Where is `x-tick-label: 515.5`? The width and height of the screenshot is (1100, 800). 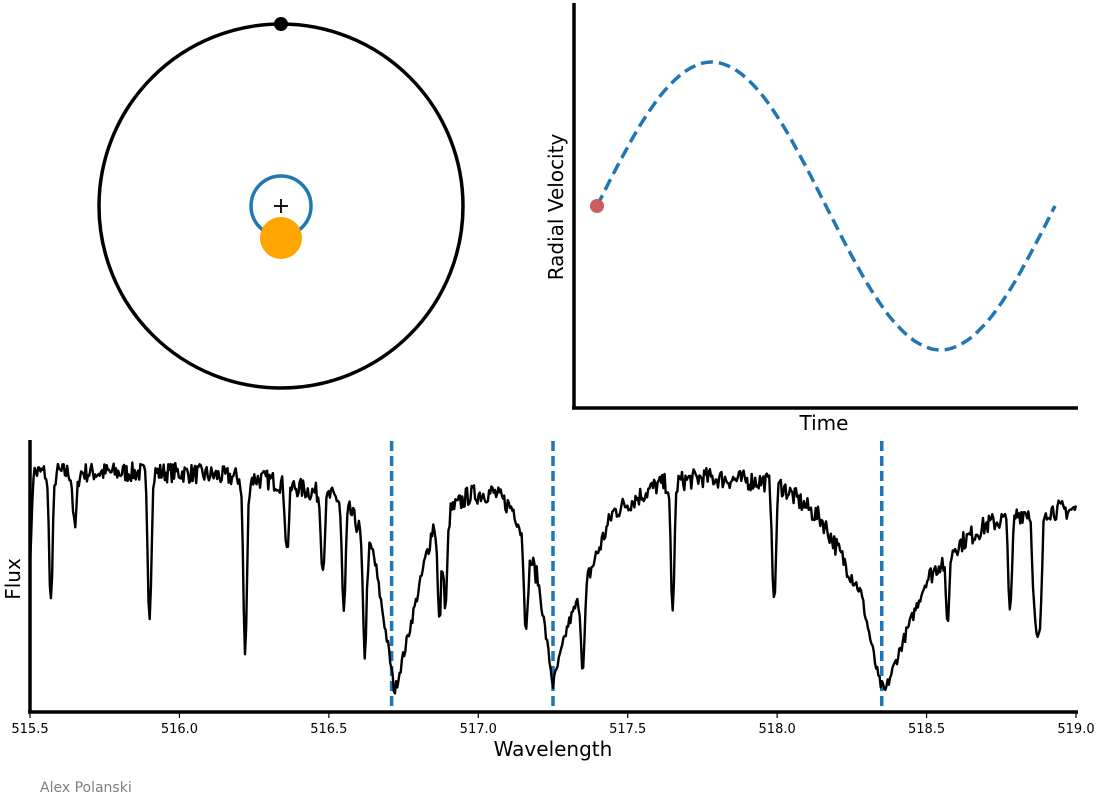
x-tick-label: 515.5 is located at coordinates (29, 729).